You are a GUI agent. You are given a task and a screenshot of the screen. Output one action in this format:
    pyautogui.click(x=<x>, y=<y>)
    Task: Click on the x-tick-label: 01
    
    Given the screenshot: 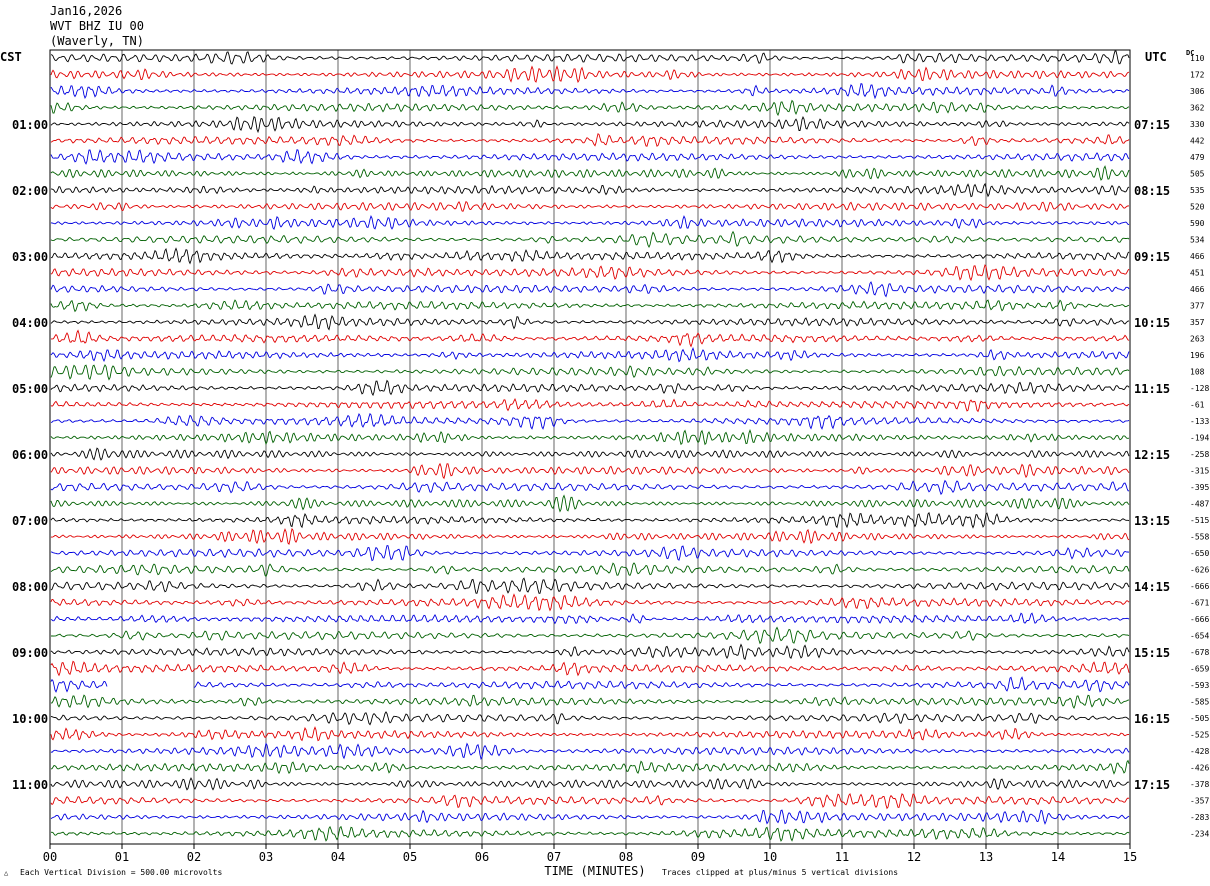 What is the action you would take?
    pyautogui.click(x=122, y=857)
    